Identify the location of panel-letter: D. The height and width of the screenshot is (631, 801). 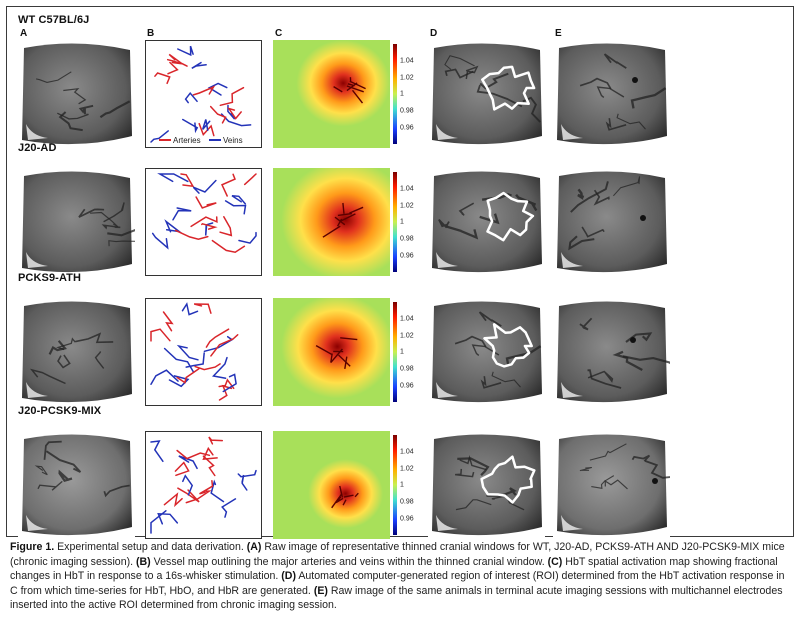
(434, 33).